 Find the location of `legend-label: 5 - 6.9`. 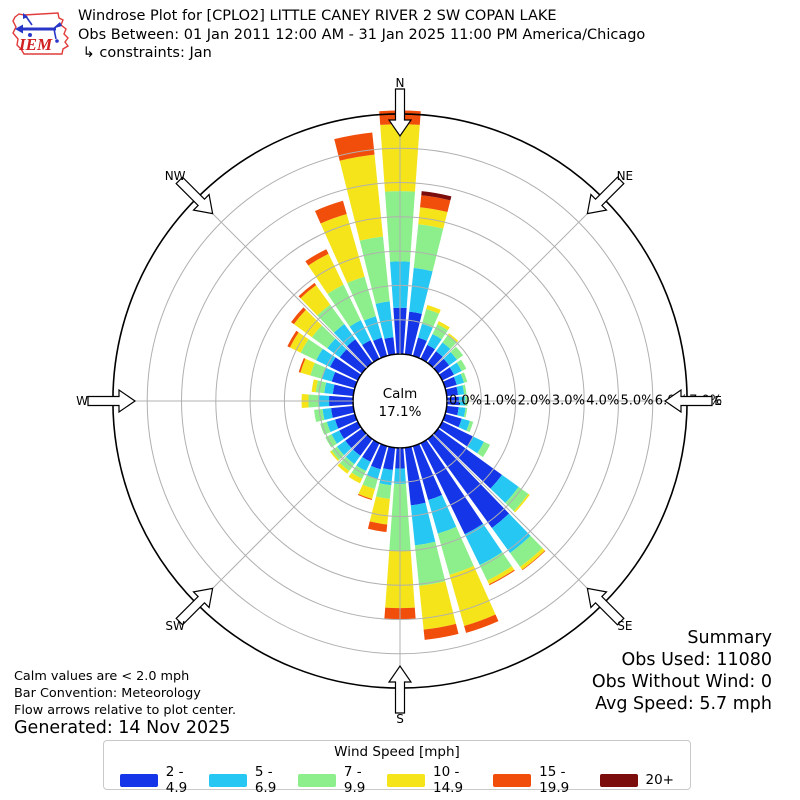

legend-label: 5 - 6.9 is located at coordinates (265, 780).